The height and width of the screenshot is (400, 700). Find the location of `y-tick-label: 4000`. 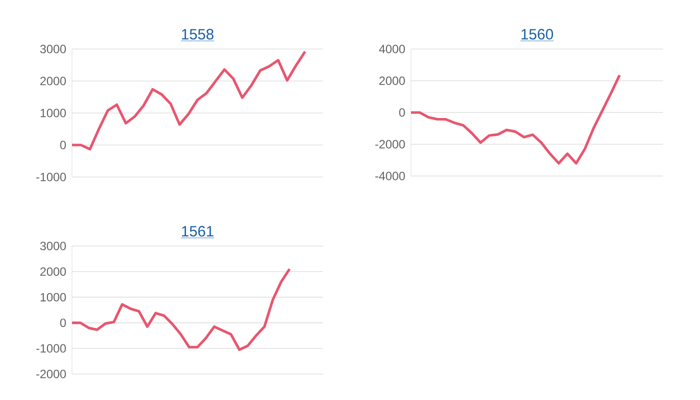

y-tick-label: 4000 is located at coordinates (392, 49).